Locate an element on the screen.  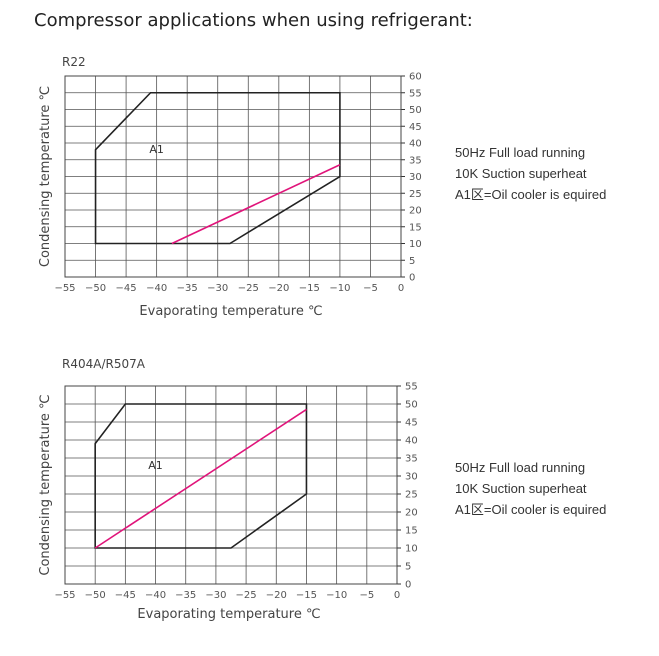
y-tick-label: 60 is located at coordinates (415, 77).